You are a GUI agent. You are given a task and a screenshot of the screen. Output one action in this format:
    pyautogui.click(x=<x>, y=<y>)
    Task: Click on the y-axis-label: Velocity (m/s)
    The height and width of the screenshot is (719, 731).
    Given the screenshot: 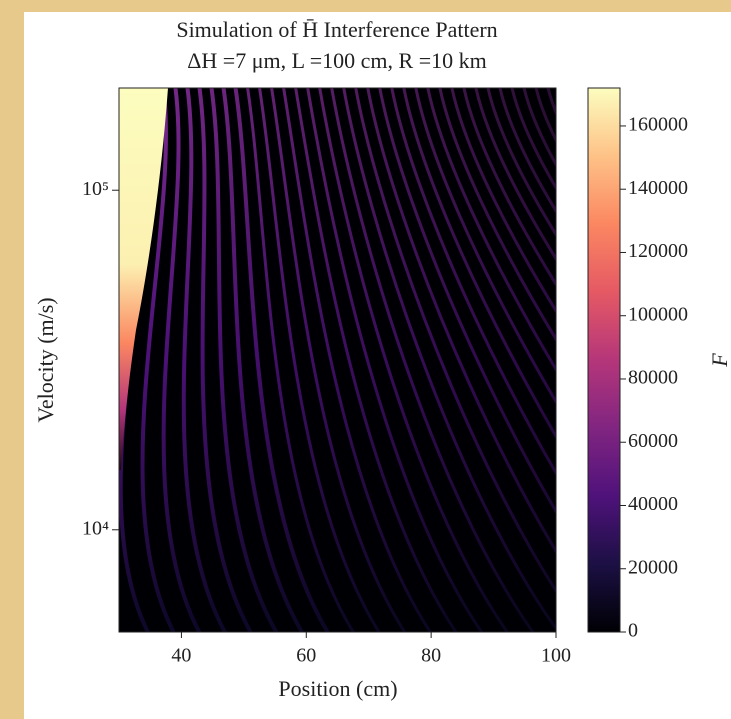 What is the action you would take?
    pyautogui.click(x=45, y=359)
    